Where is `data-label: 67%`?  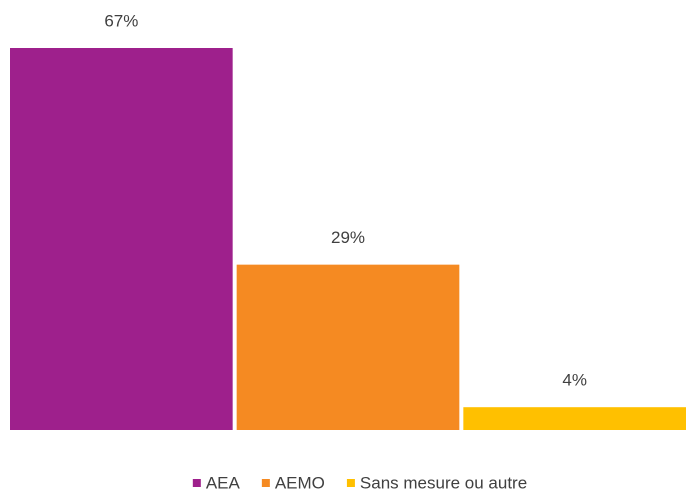 data-label: 67% is located at coordinates (121, 20).